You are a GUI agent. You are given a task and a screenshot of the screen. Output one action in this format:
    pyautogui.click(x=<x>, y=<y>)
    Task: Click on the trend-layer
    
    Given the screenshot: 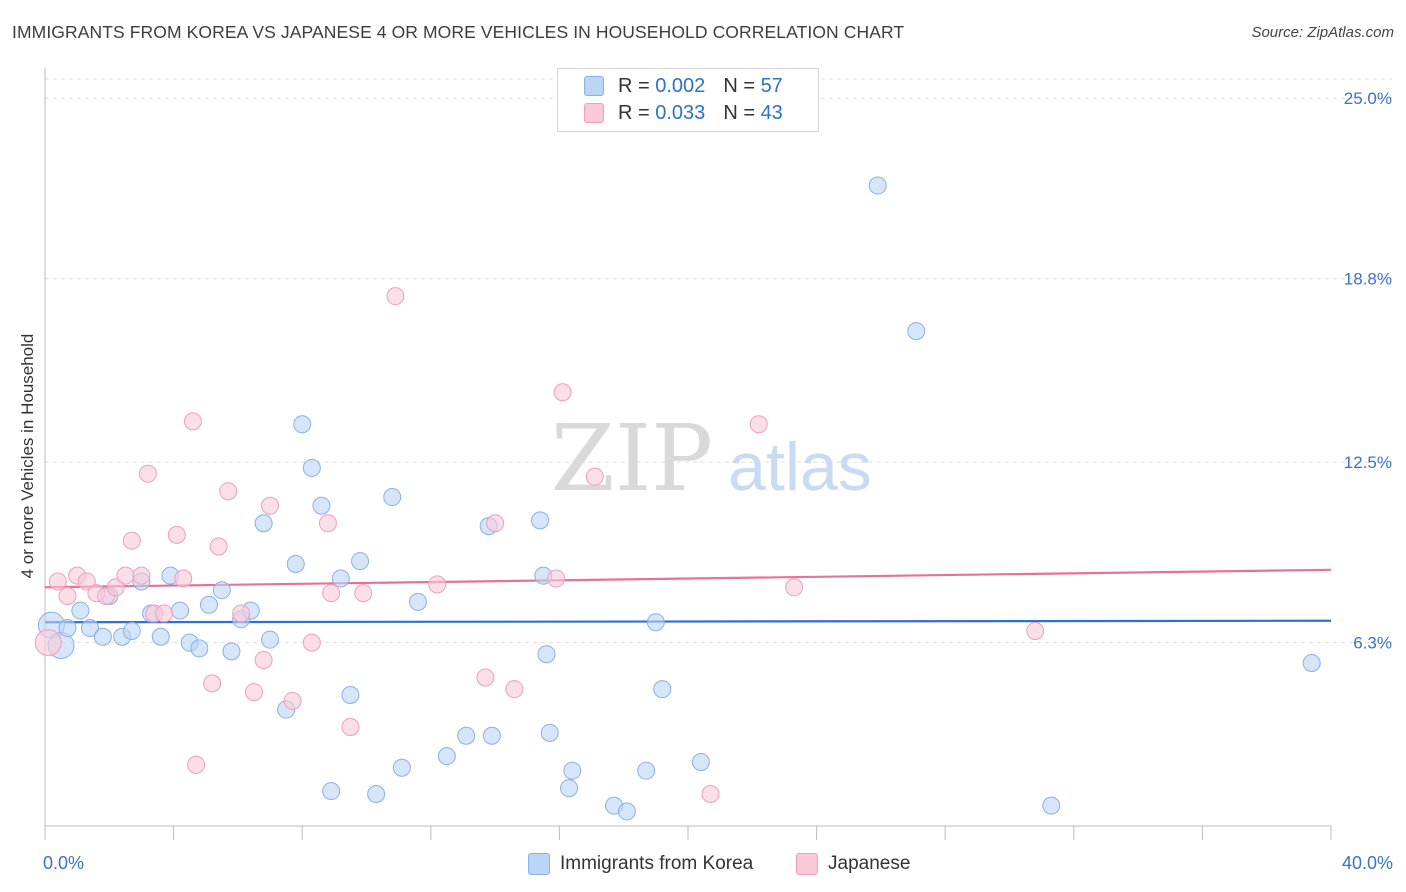 What is the action you would take?
    pyautogui.click(x=688, y=596)
    